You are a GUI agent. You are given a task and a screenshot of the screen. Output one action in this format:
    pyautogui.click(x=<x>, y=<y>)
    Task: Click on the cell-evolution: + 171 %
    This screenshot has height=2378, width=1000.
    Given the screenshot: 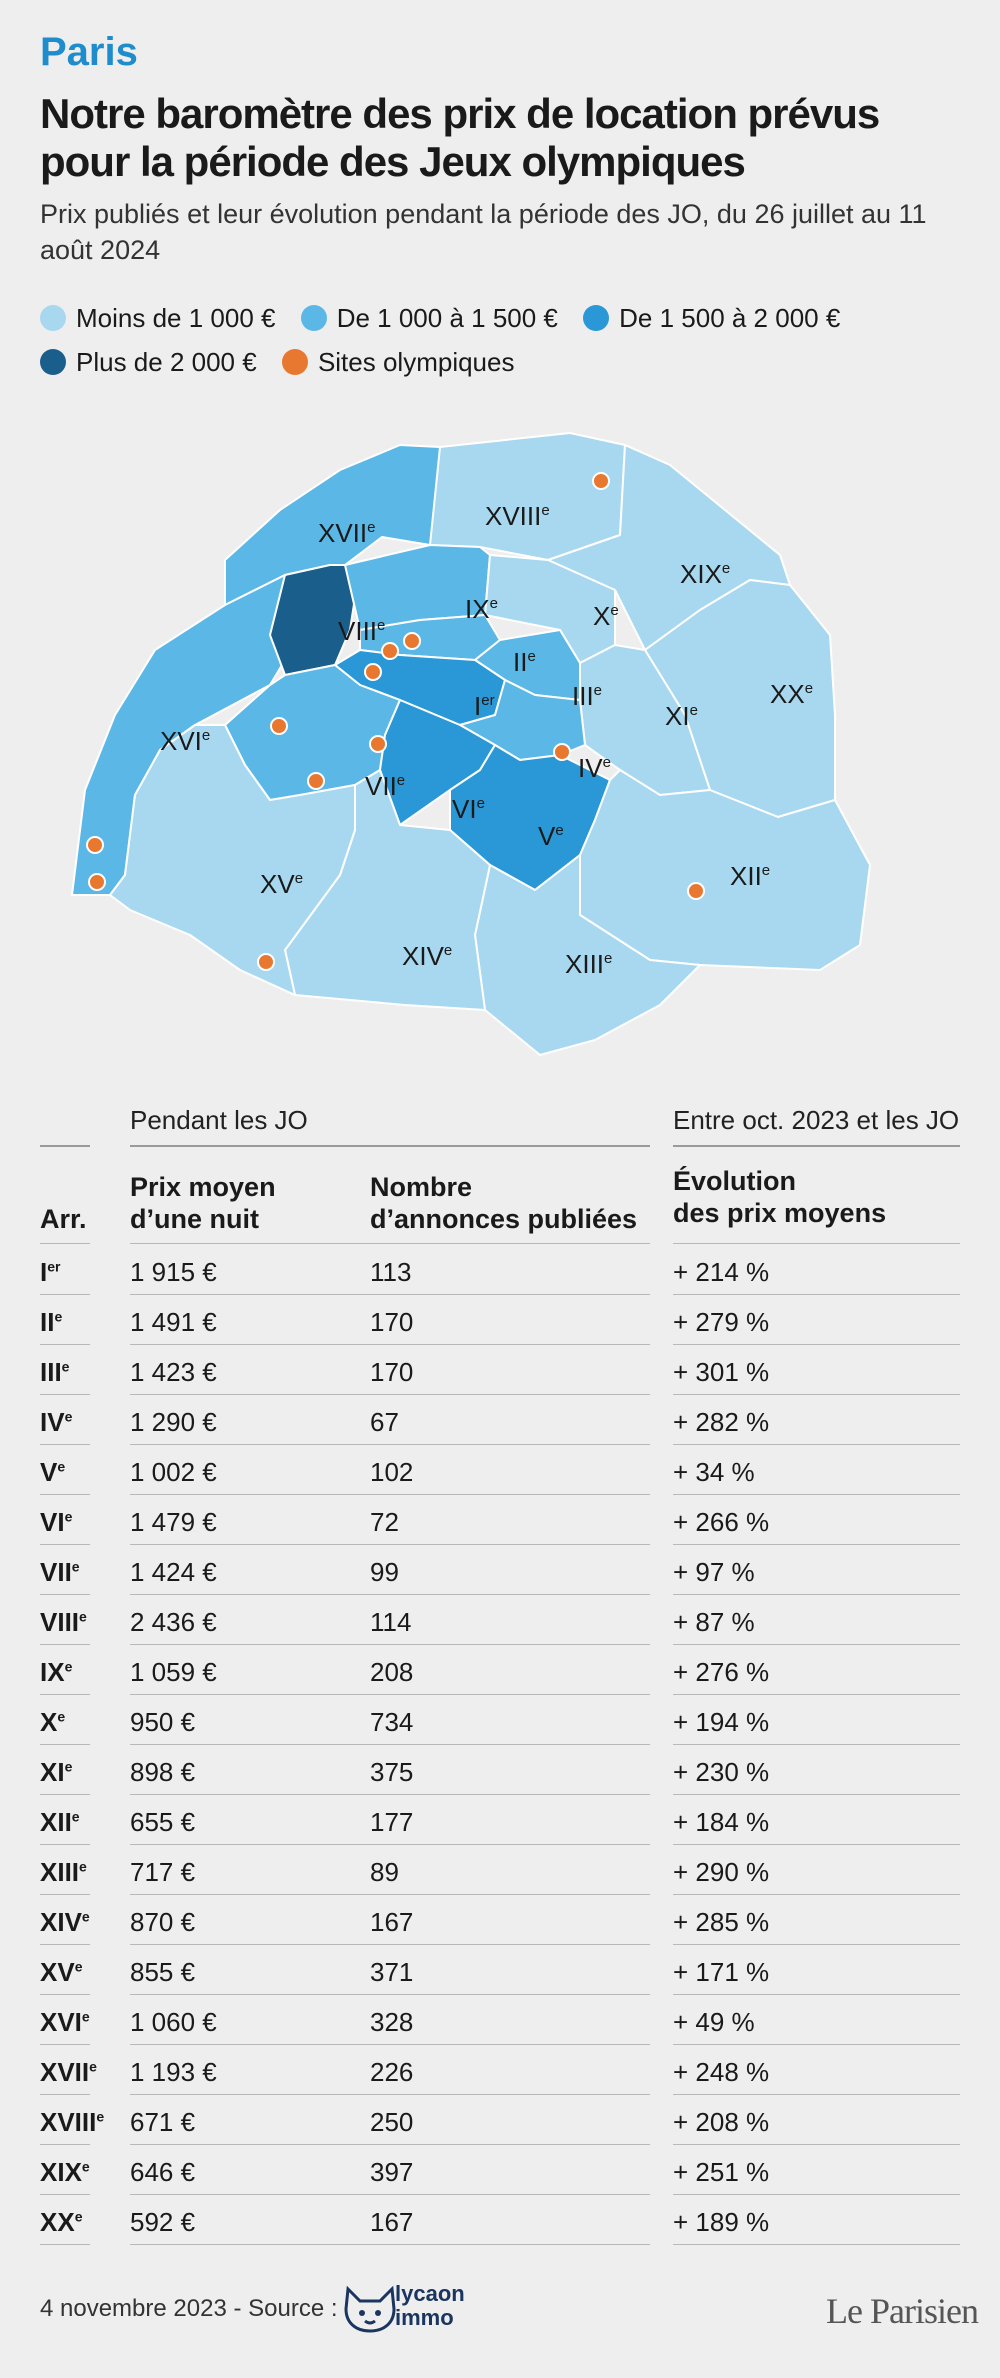 What is the action you would take?
    pyautogui.click(x=721, y=1972)
    